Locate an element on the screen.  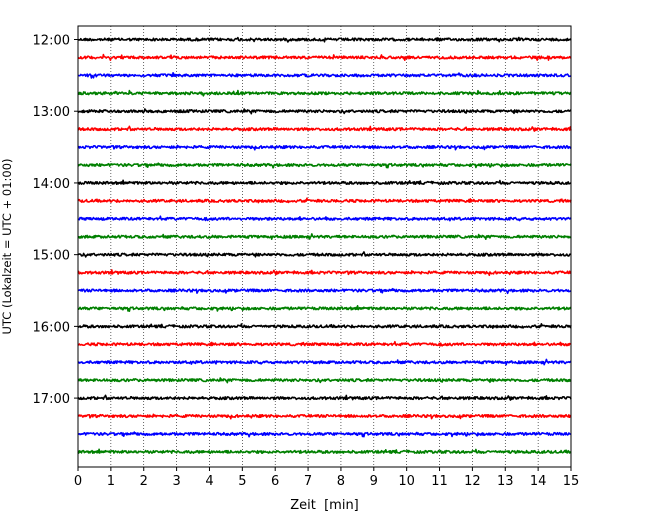
y-axis-ticks: 12:00 13:00 14:00 15:00 16:00 17:00 is located at coordinates (55, 220).